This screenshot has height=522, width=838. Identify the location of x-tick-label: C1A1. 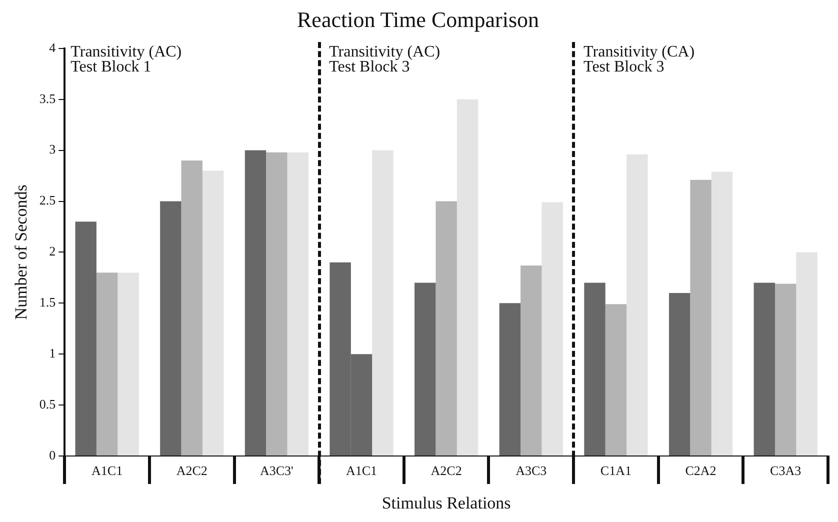
(616, 470).